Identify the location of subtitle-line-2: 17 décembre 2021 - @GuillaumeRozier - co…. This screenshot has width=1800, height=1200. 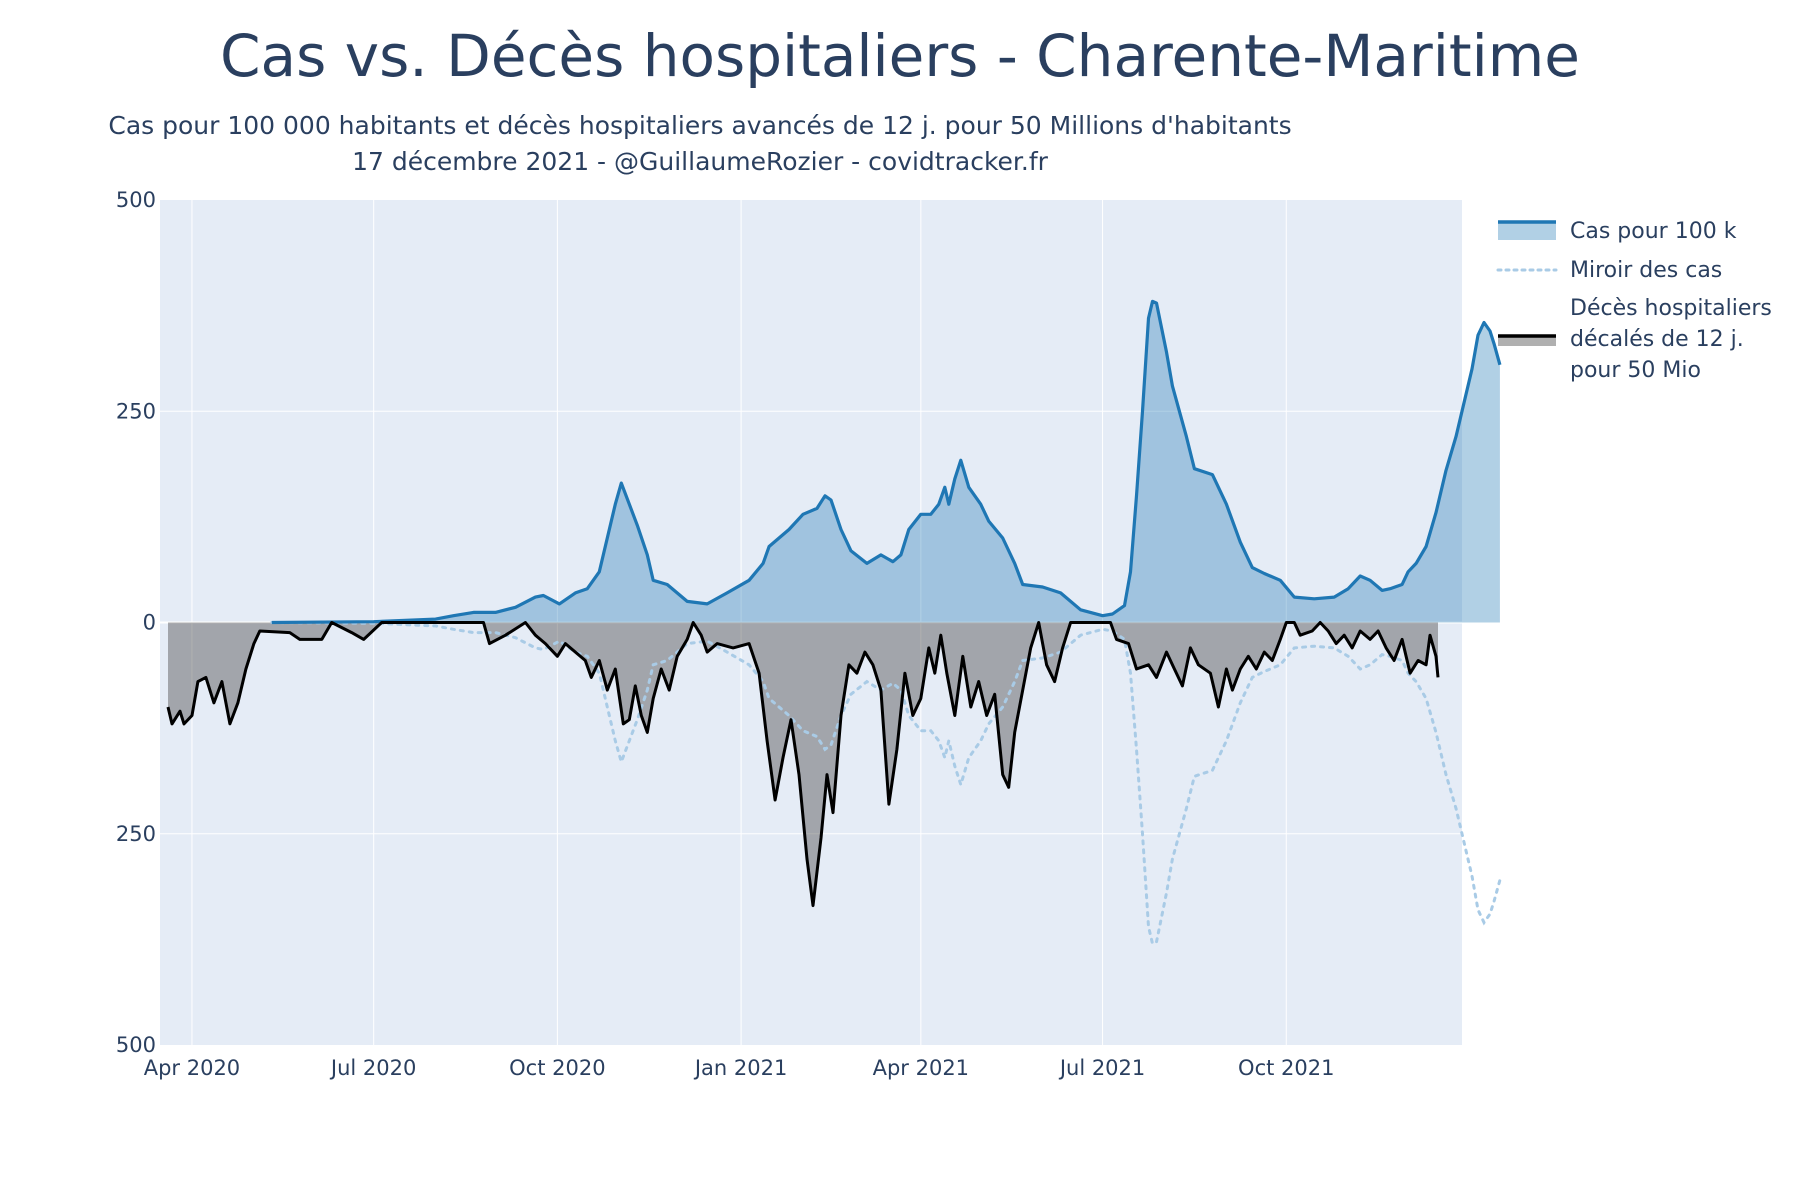
(700, 161).